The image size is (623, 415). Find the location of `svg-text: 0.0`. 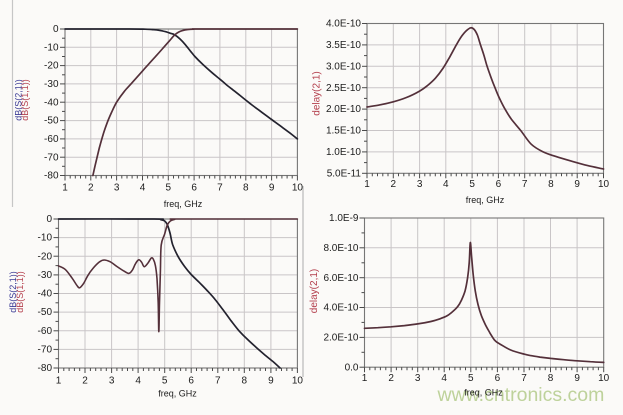

svg-text: 0.0 is located at coordinates (352, 367).